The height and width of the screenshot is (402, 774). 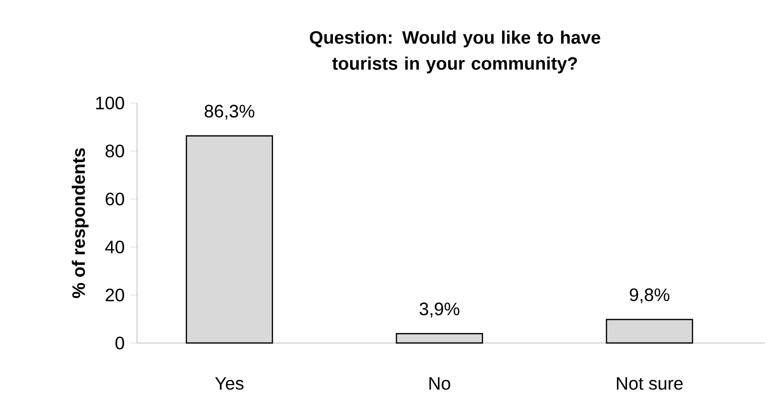 What do you see at coordinates (455, 52) in the screenshot?
I see `chart-title: Question: Would you like to have tourists in your community?` at bounding box center [455, 52].